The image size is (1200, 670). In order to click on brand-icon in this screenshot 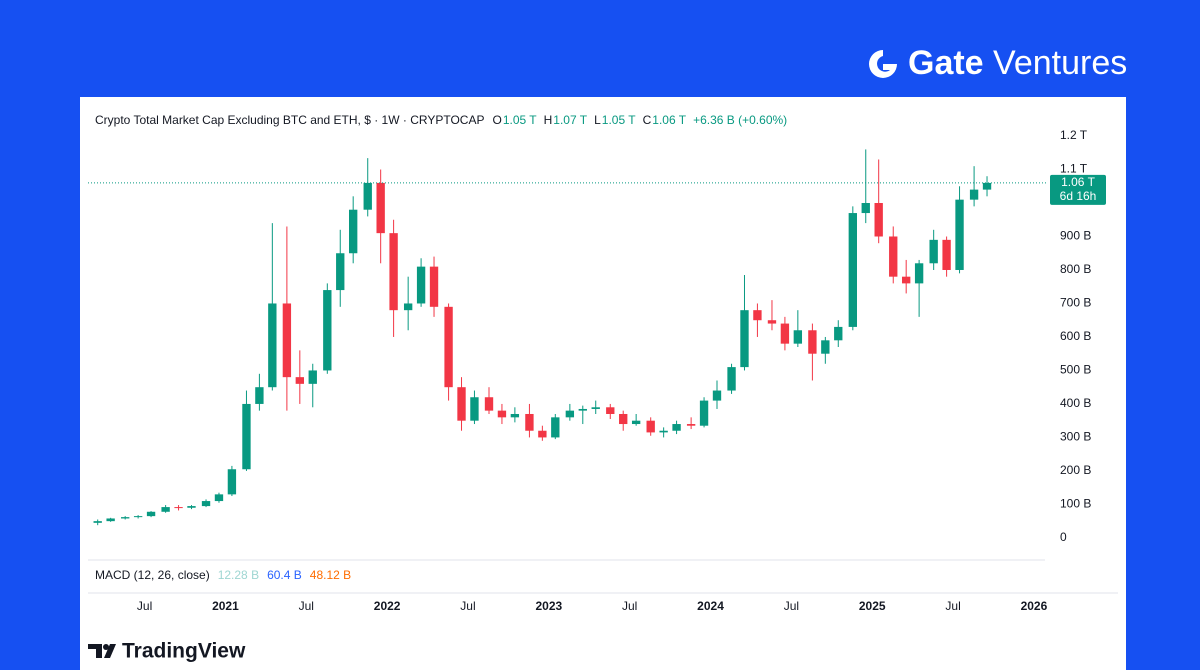, I will do `click(883, 63)`.